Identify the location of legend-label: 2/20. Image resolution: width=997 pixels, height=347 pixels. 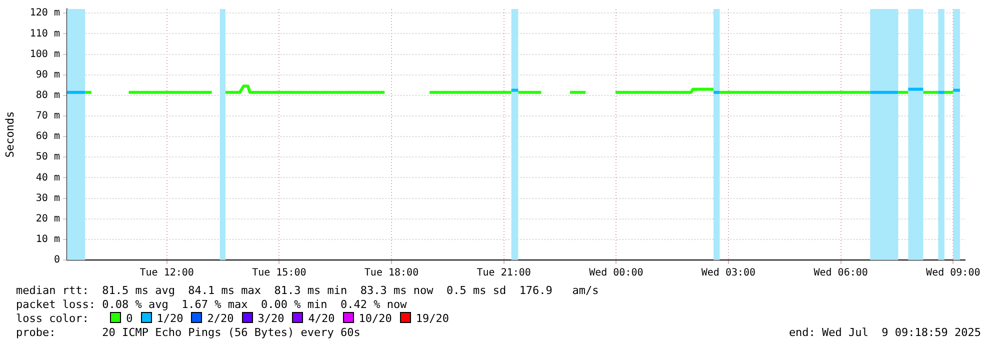
(220, 318).